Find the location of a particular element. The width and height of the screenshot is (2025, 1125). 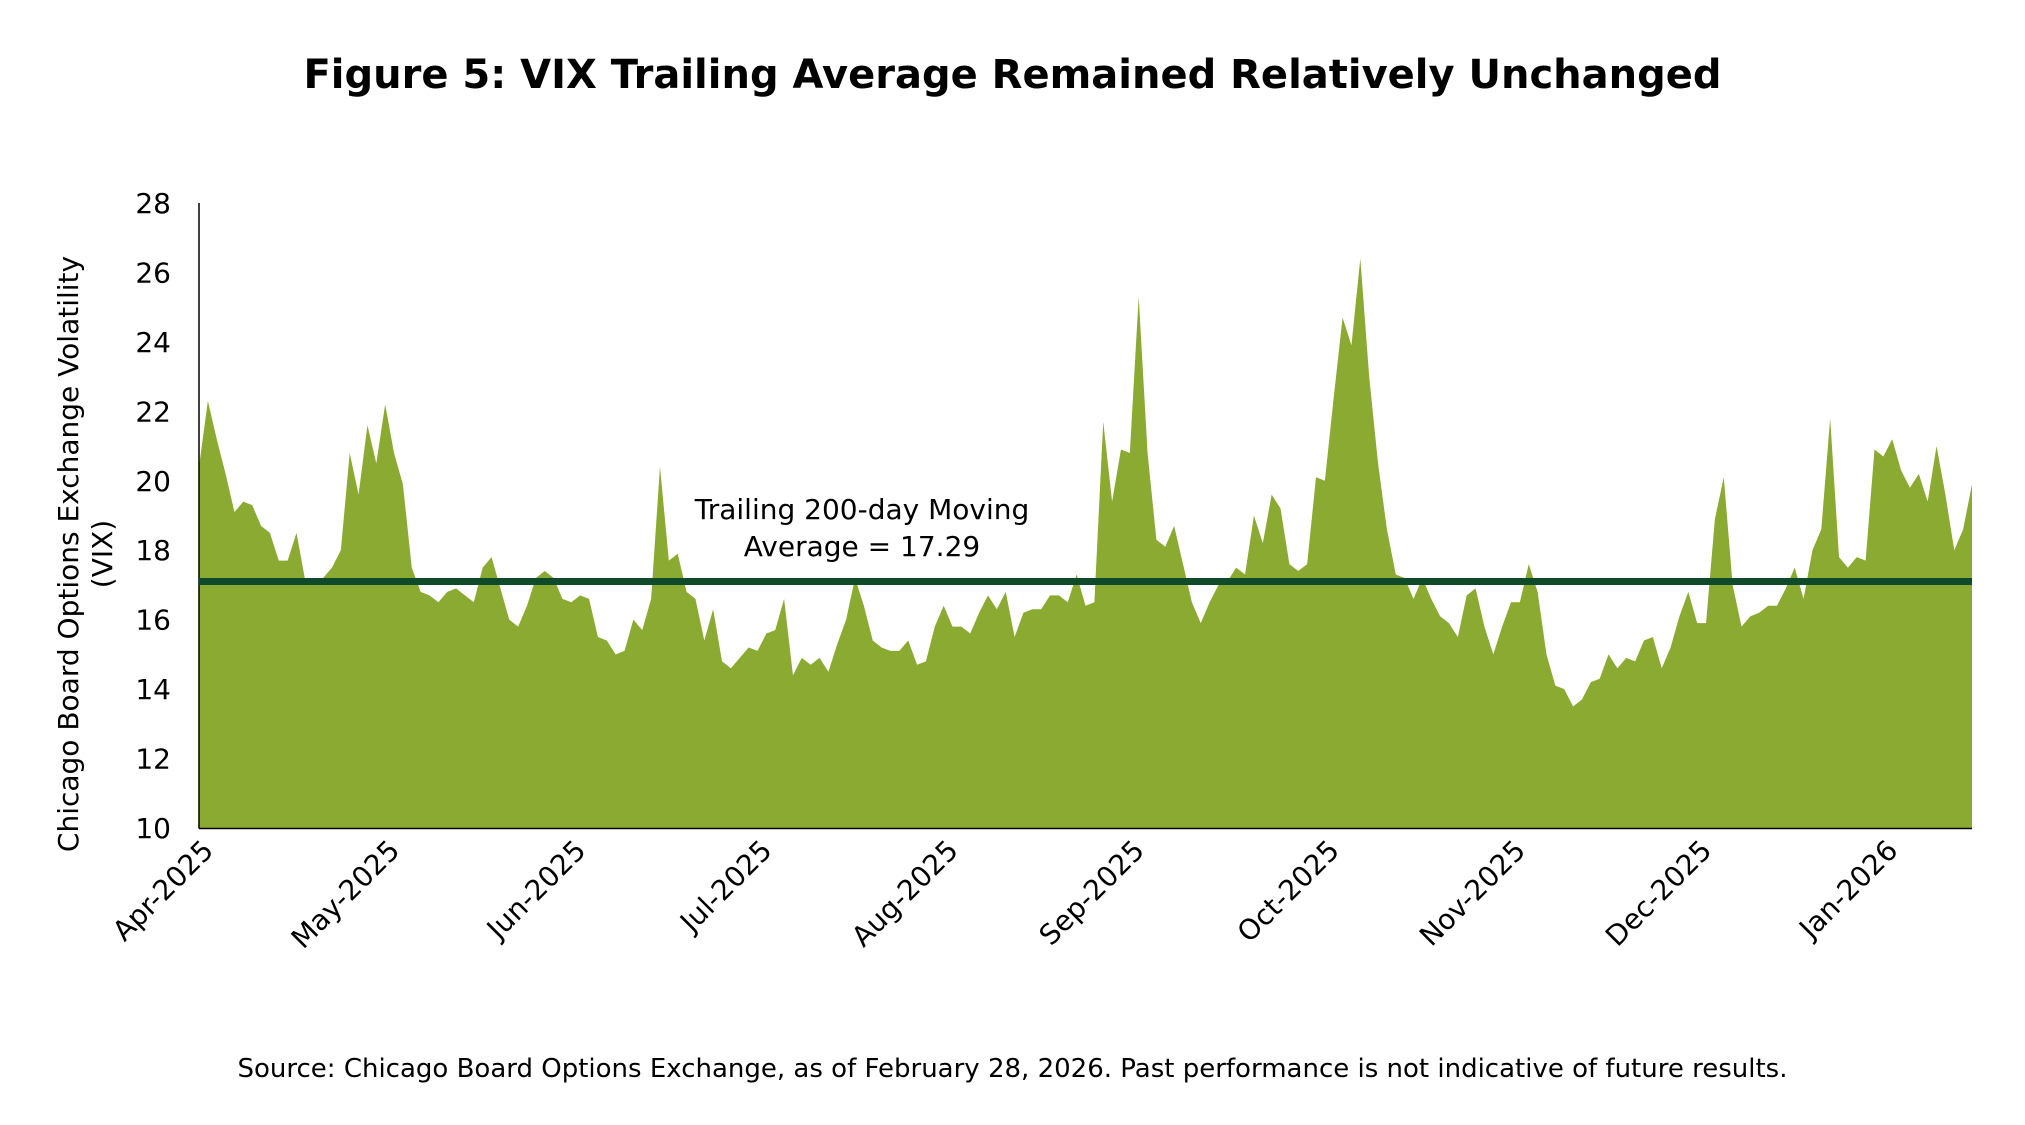

y-tick-label: 22 is located at coordinates (153, 411).